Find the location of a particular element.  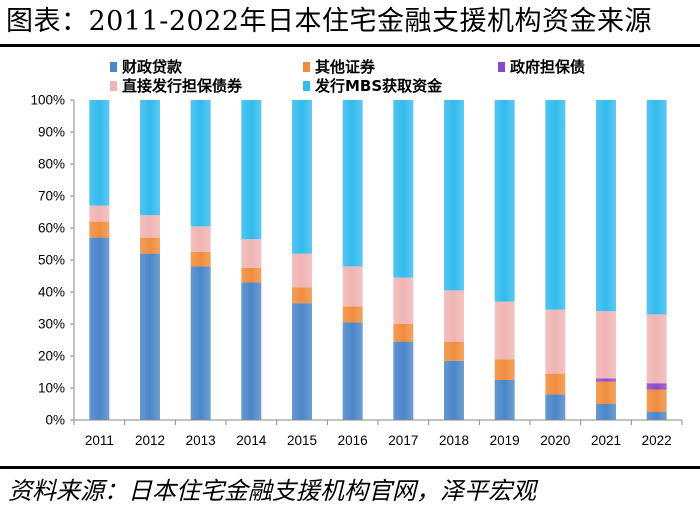

title-divider is located at coordinates (350, 45).